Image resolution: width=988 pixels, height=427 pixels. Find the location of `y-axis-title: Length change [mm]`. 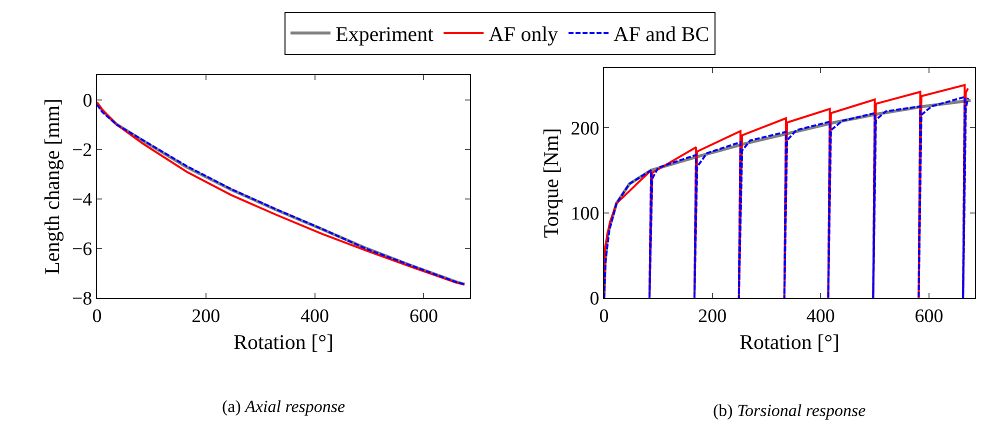

y-axis-title: Length change [mm] is located at coordinates (52, 186).